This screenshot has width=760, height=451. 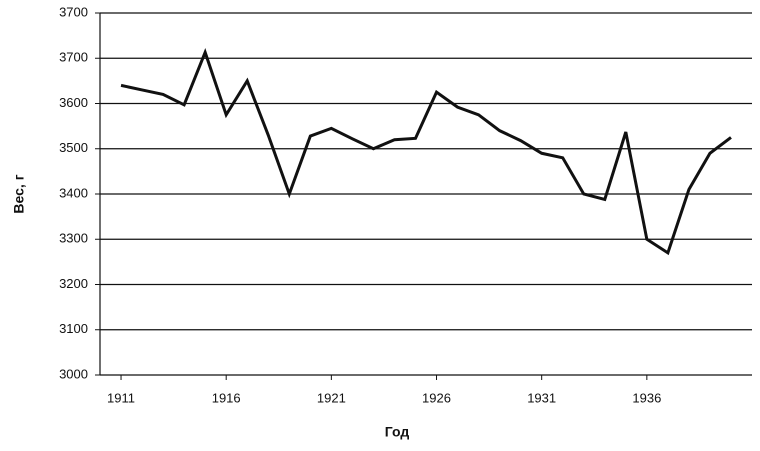 What do you see at coordinates (73, 283) in the screenshot?
I see `y-tick-label: 3200` at bounding box center [73, 283].